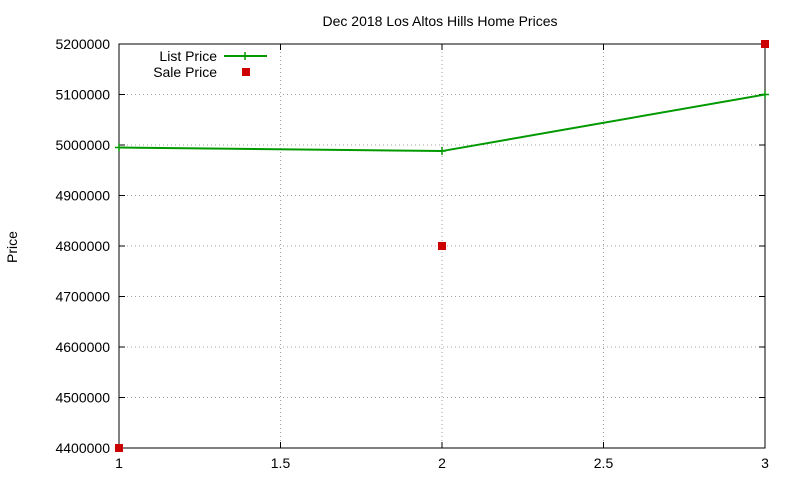 The image size is (800, 480). Describe the element at coordinates (82, 347) in the screenshot. I see `y-tick-label: 4600000` at that location.